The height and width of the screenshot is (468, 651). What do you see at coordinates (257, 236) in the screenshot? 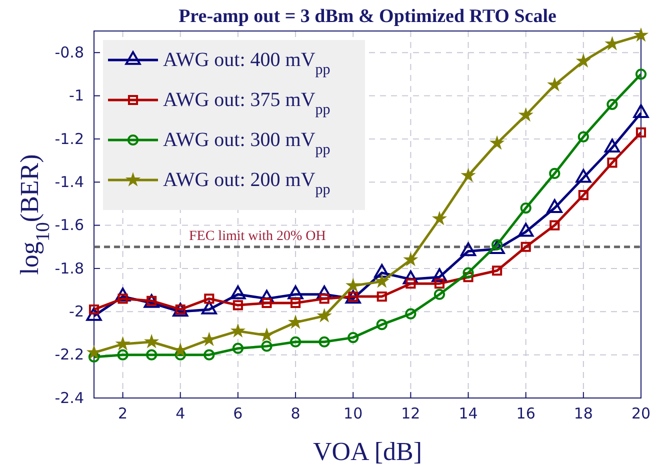
I see `ref-line-label: FEC limit with 20% OH` at bounding box center [257, 236].